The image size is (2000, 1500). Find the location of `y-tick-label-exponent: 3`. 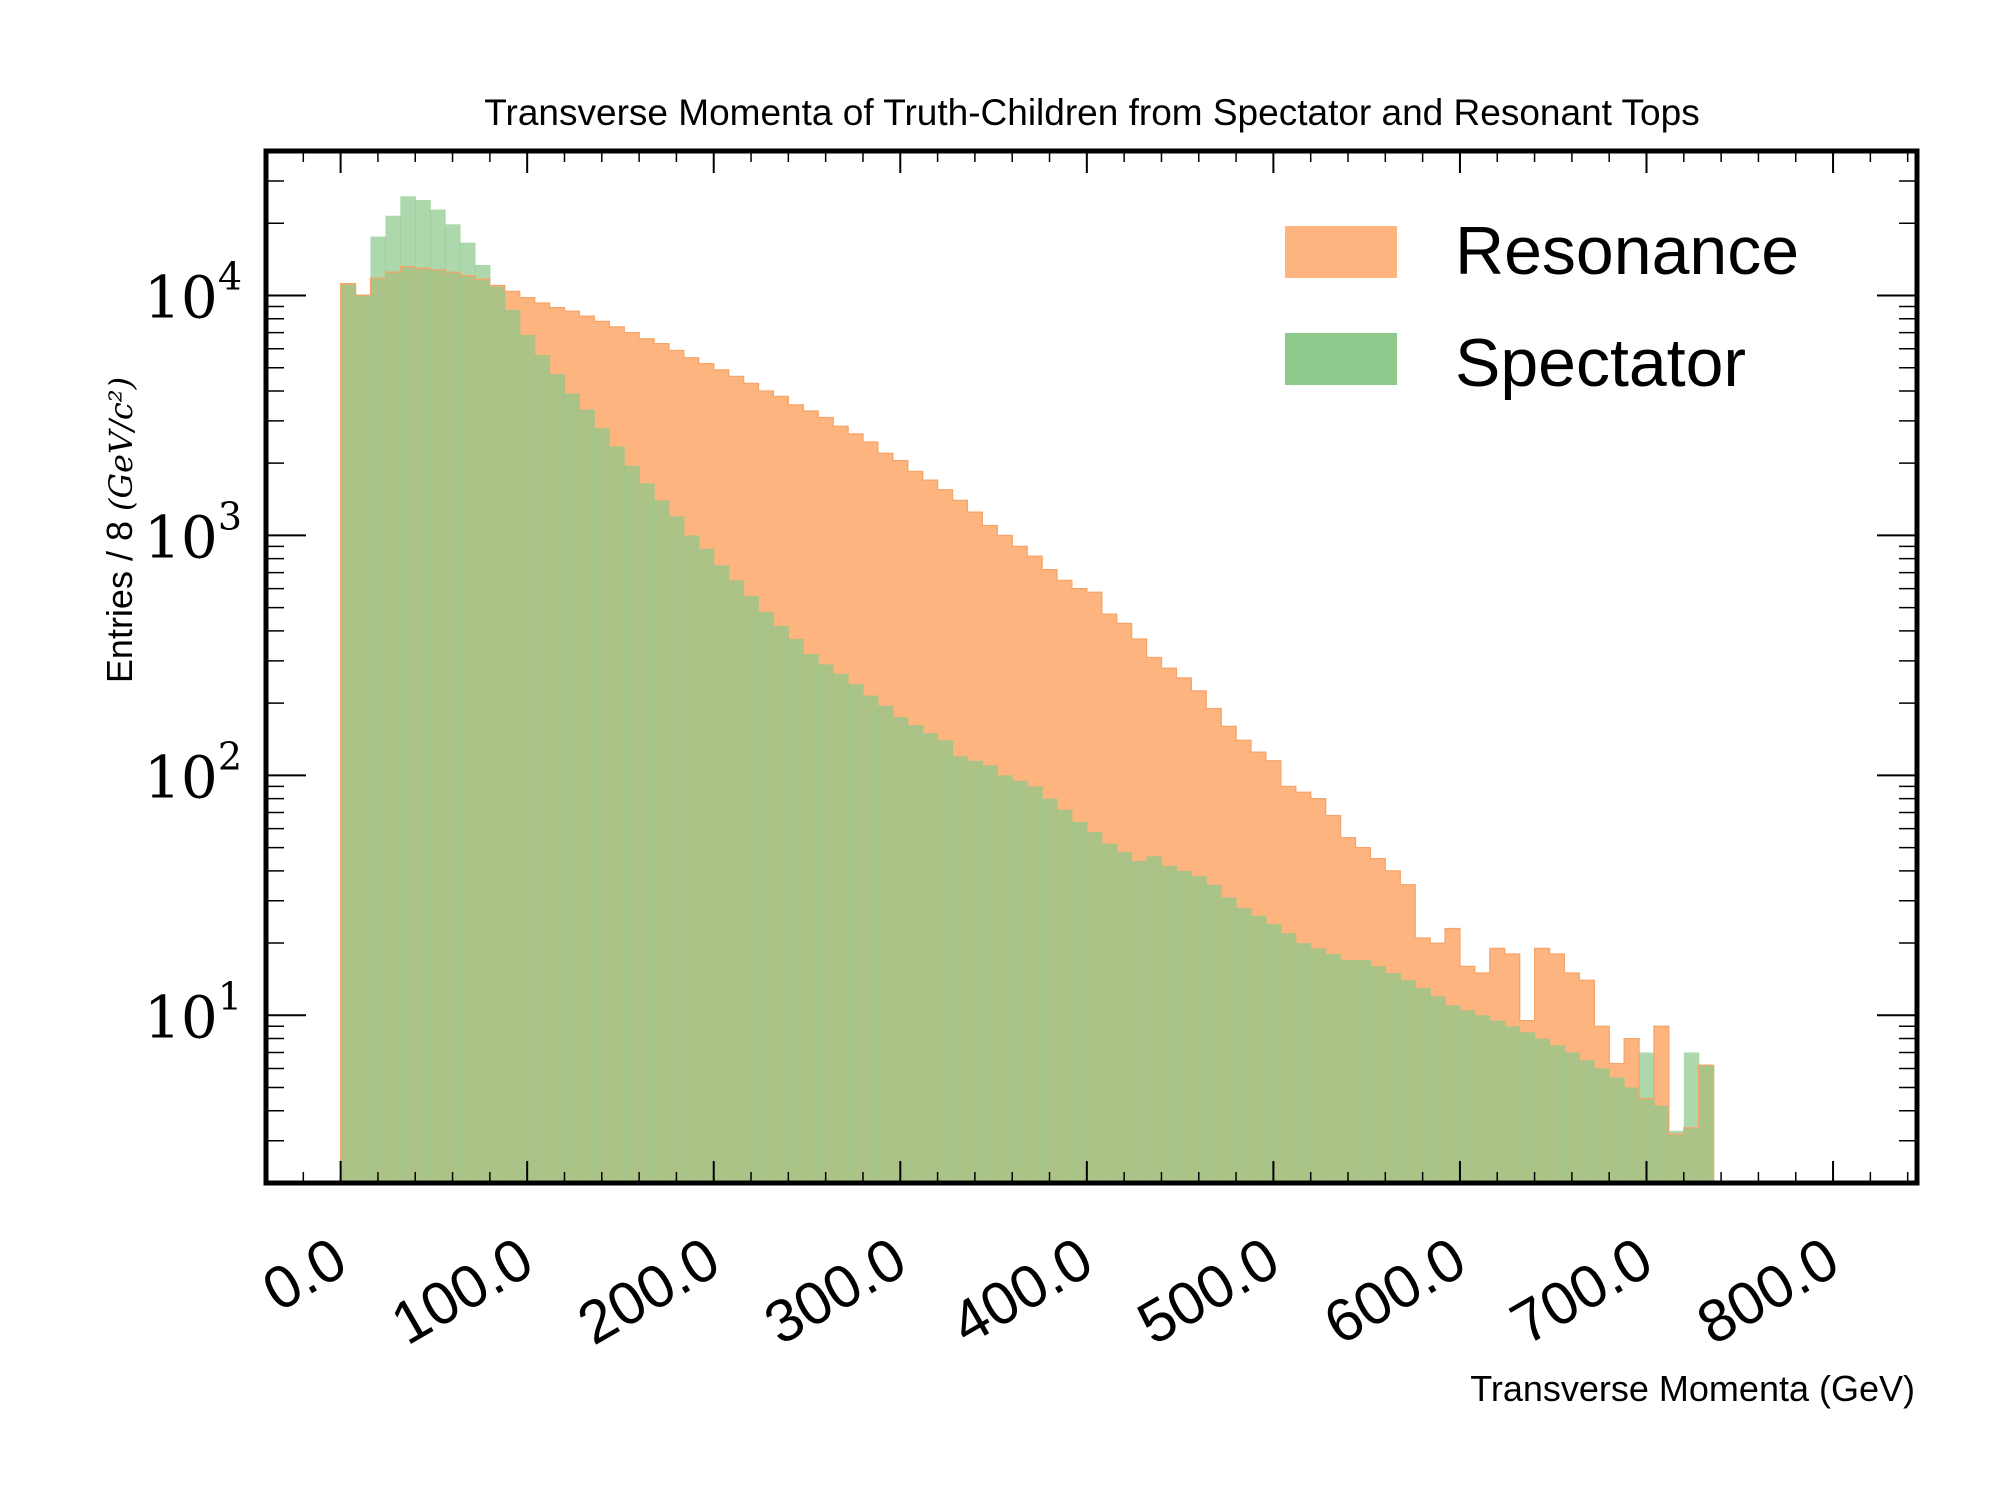

y-tick-label-exponent: 3 is located at coordinates (230, 516).